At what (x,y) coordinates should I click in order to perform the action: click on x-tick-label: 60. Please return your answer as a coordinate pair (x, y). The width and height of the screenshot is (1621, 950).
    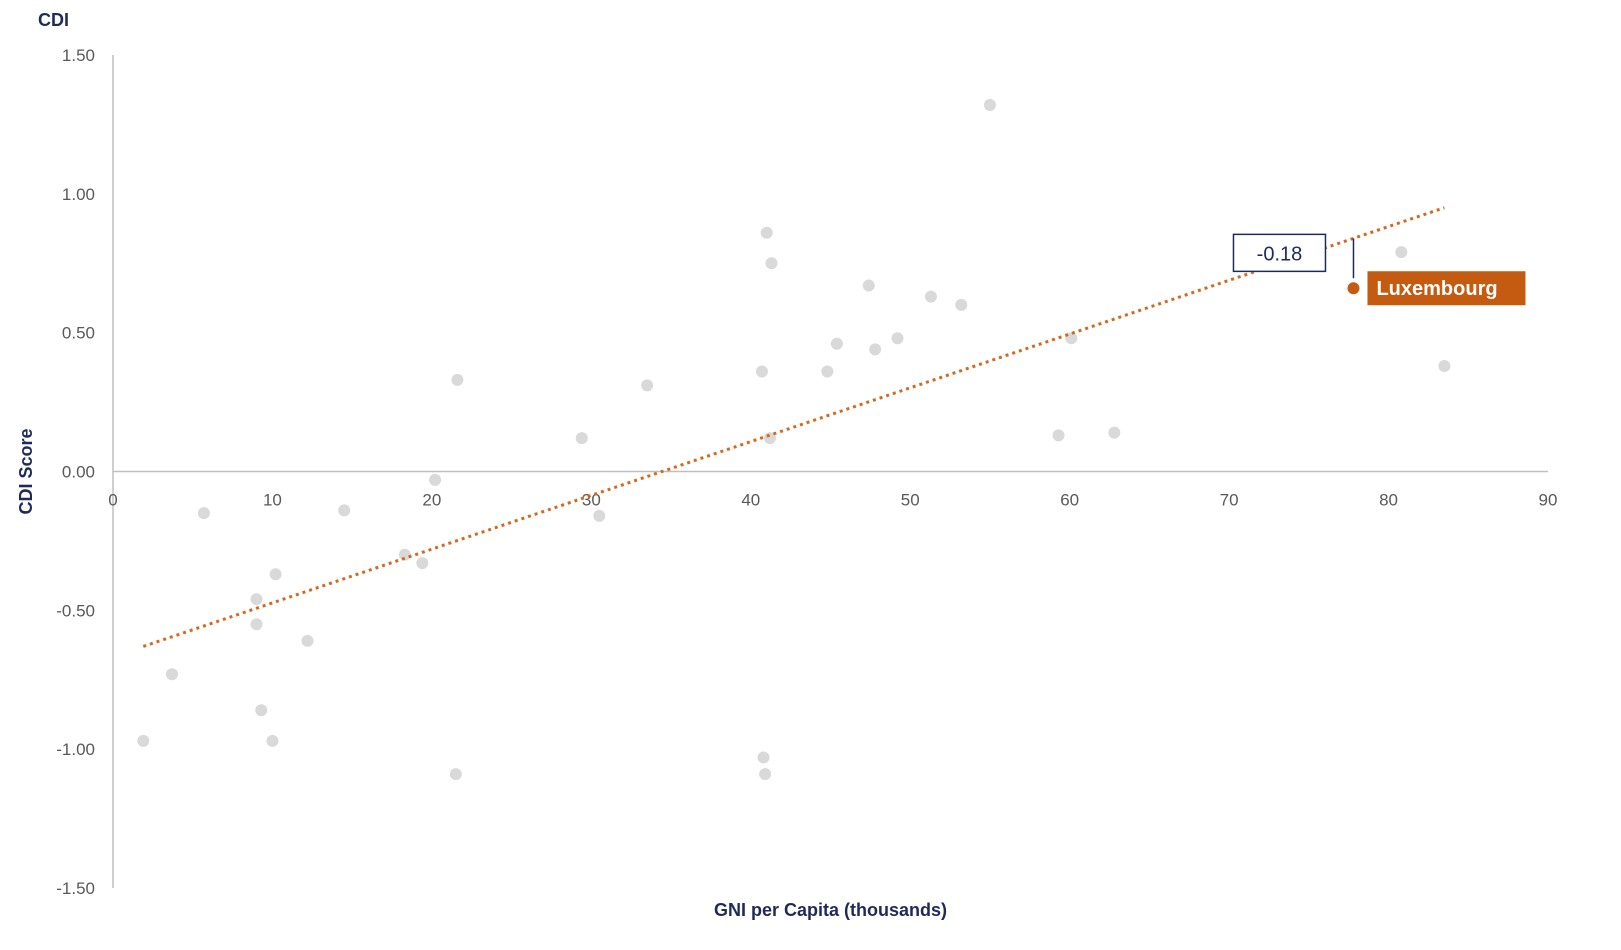
    Looking at the image, I should click on (1069, 500).